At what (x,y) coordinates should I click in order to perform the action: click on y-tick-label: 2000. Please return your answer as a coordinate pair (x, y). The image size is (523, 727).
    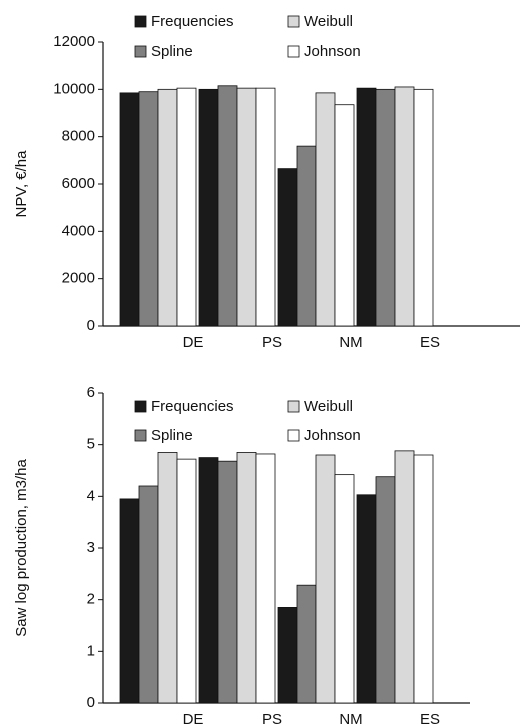
    Looking at the image, I should click on (78, 278).